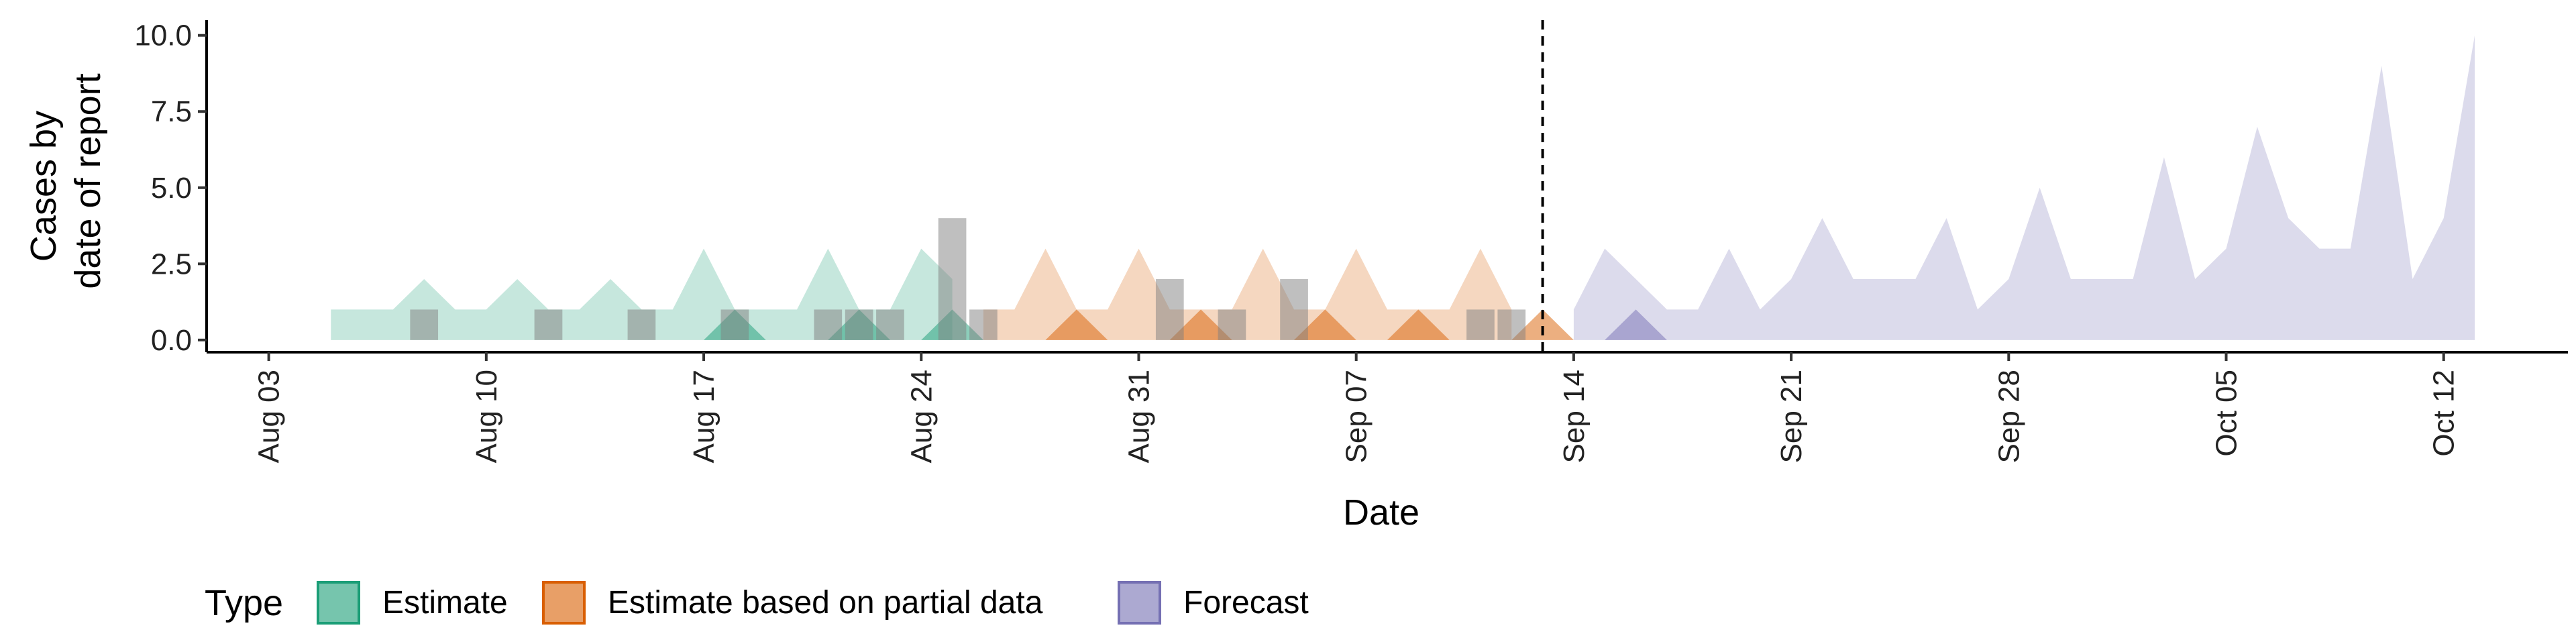 This screenshot has width=2576, height=644. I want to click on y-axis-title-line-2: date of report, so click(88, 180).